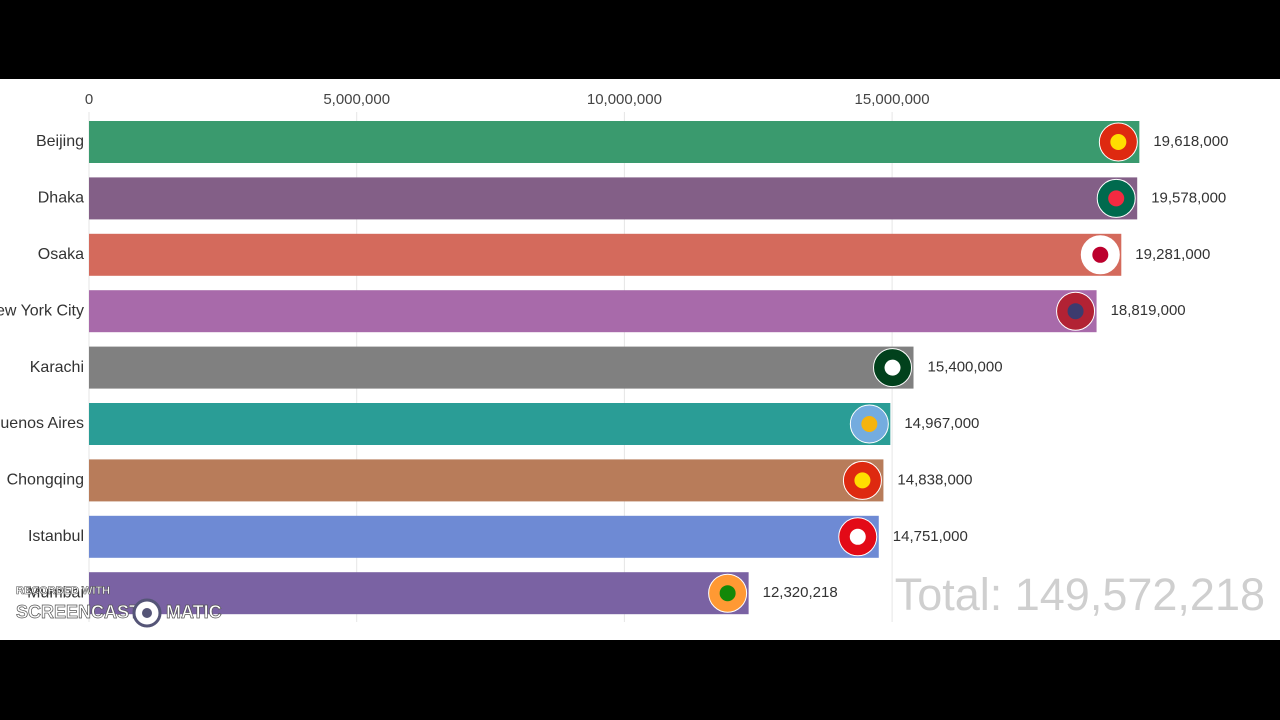 The image size is (1280, 720). I want to click on value-label: 19,578,000, so click(1188, 197).